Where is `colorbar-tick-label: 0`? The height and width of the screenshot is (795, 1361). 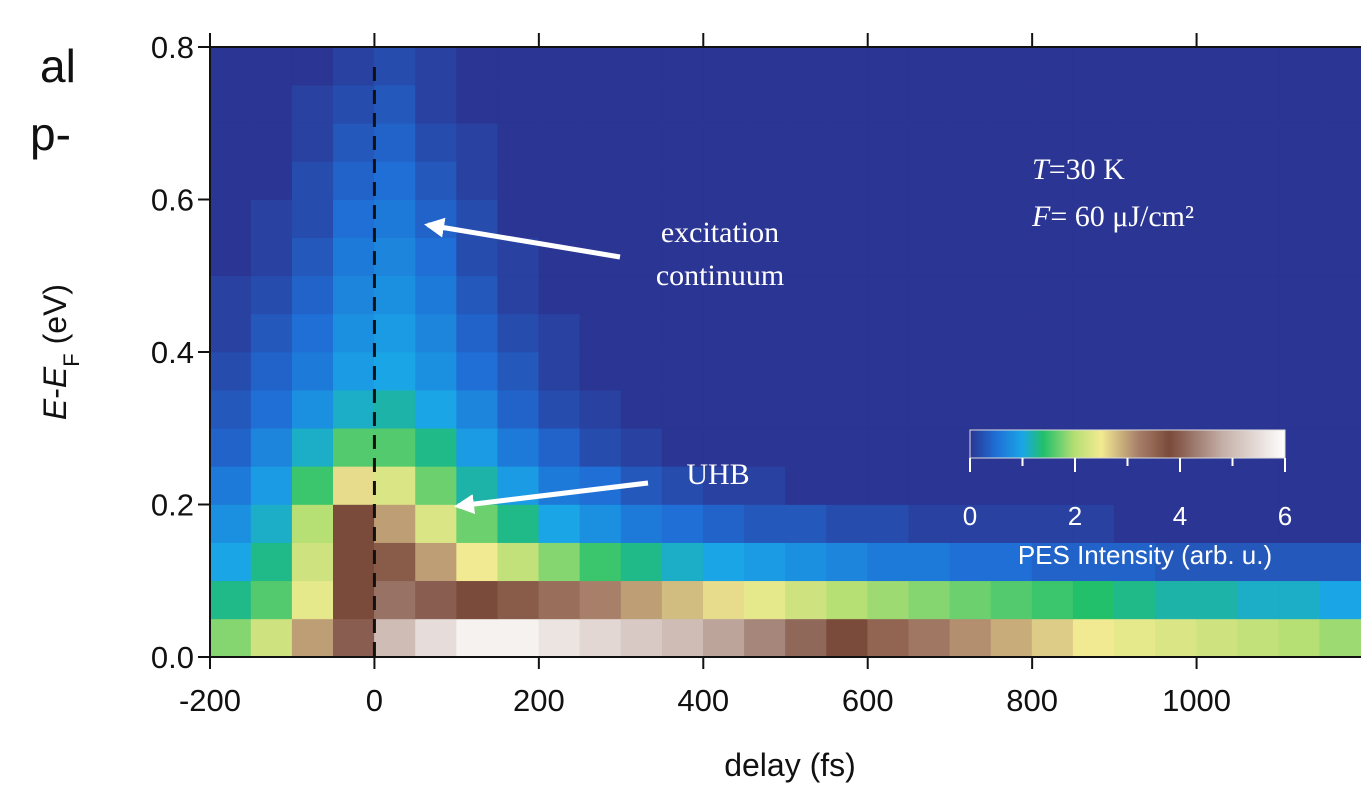
colorbar-tick-label: 0 is located at coordinates (970, 516).